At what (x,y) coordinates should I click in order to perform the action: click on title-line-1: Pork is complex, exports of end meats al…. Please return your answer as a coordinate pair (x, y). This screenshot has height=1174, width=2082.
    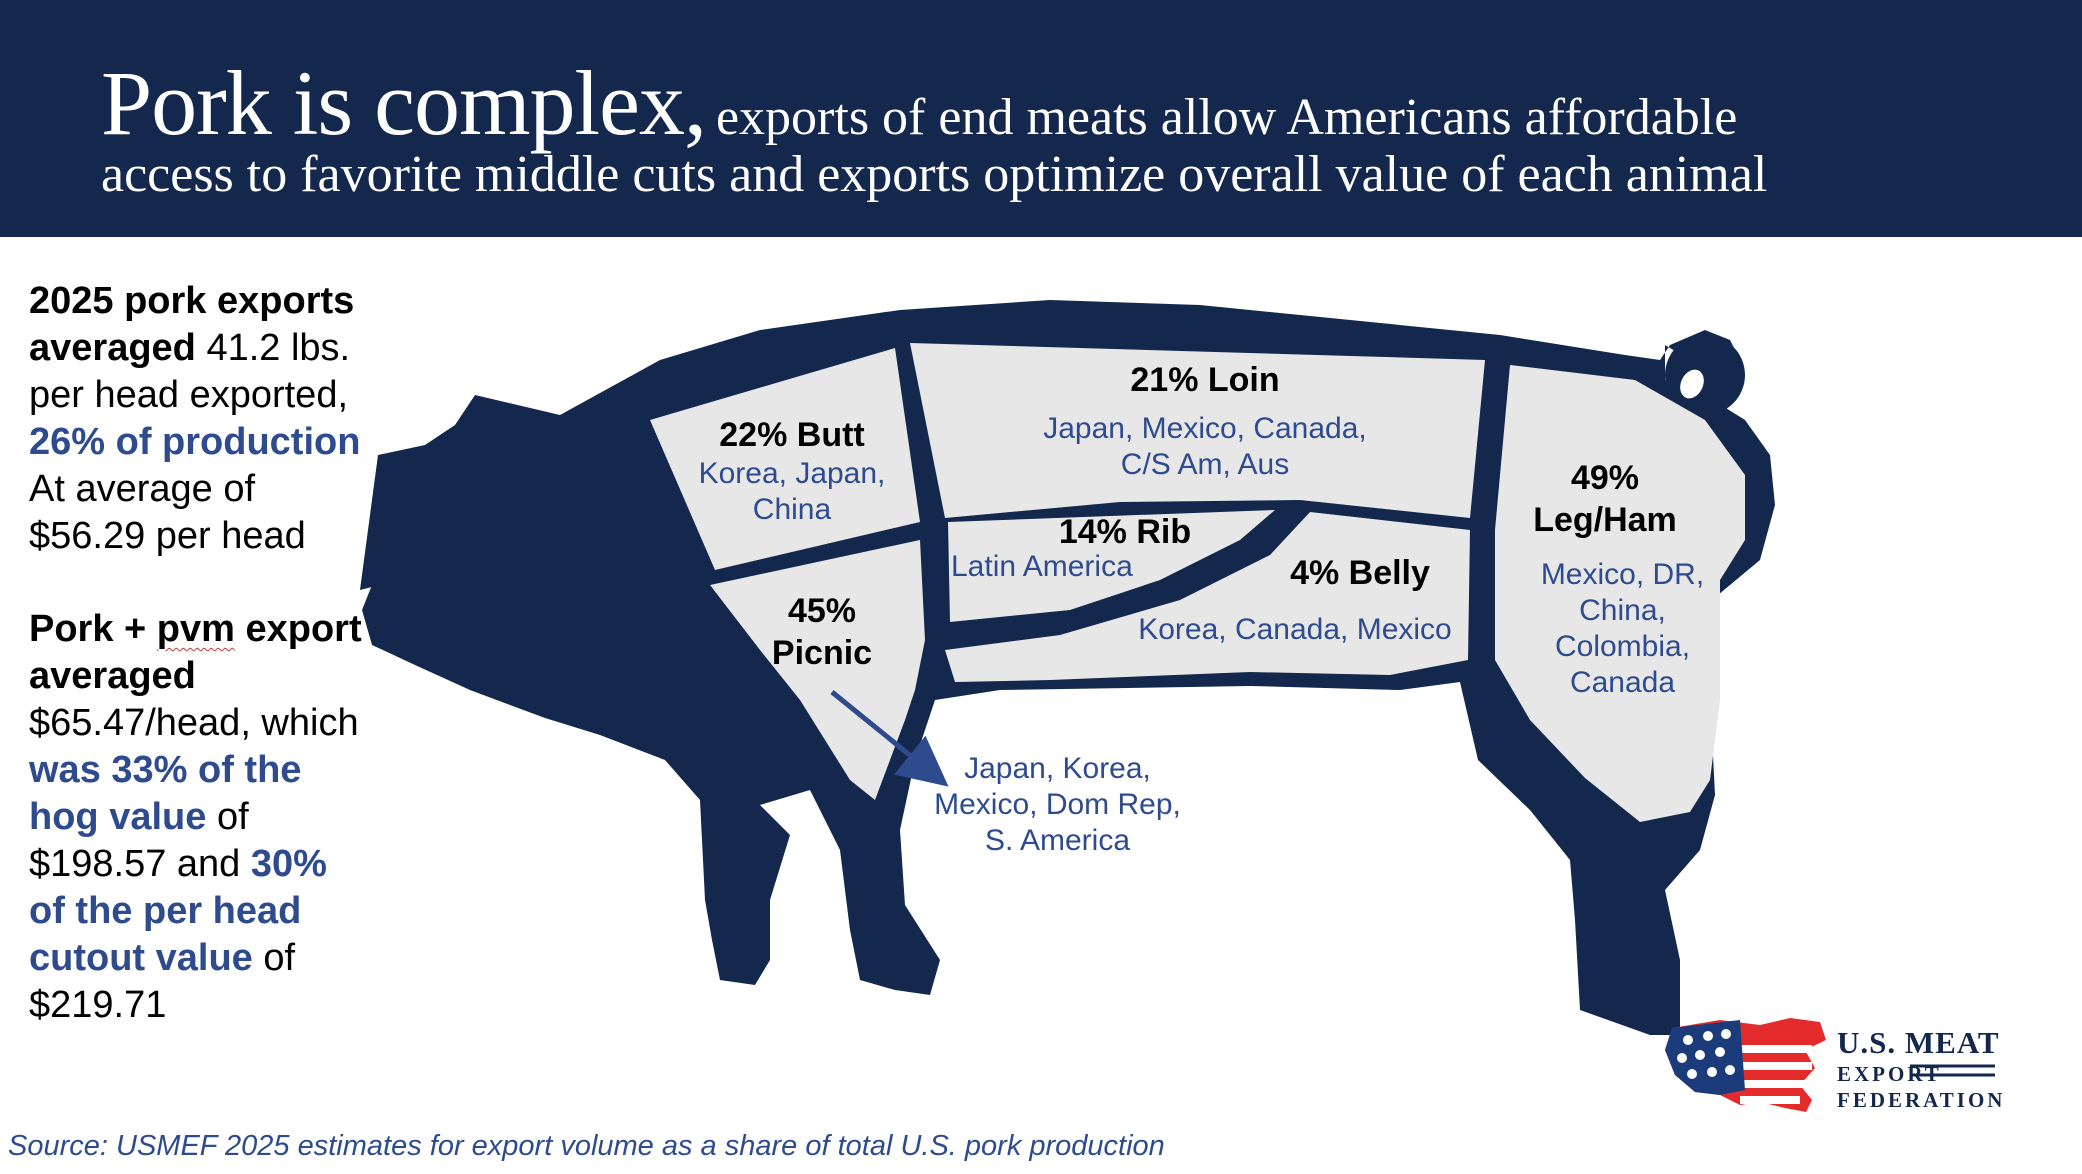
    Looking at the image, I should click on (919, 103).